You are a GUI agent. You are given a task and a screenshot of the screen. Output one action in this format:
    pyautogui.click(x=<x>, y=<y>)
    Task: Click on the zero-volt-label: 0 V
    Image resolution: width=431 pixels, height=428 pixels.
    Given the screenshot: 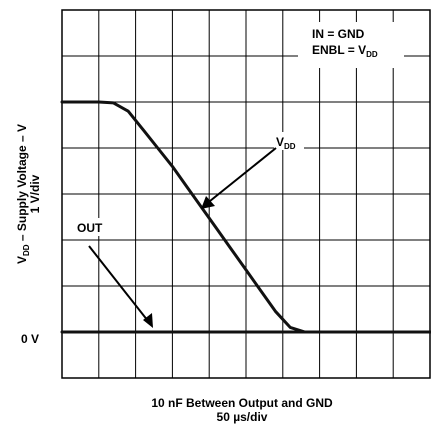 What is the action you would take?
    pyautogui.click(x=30, y=339)
    